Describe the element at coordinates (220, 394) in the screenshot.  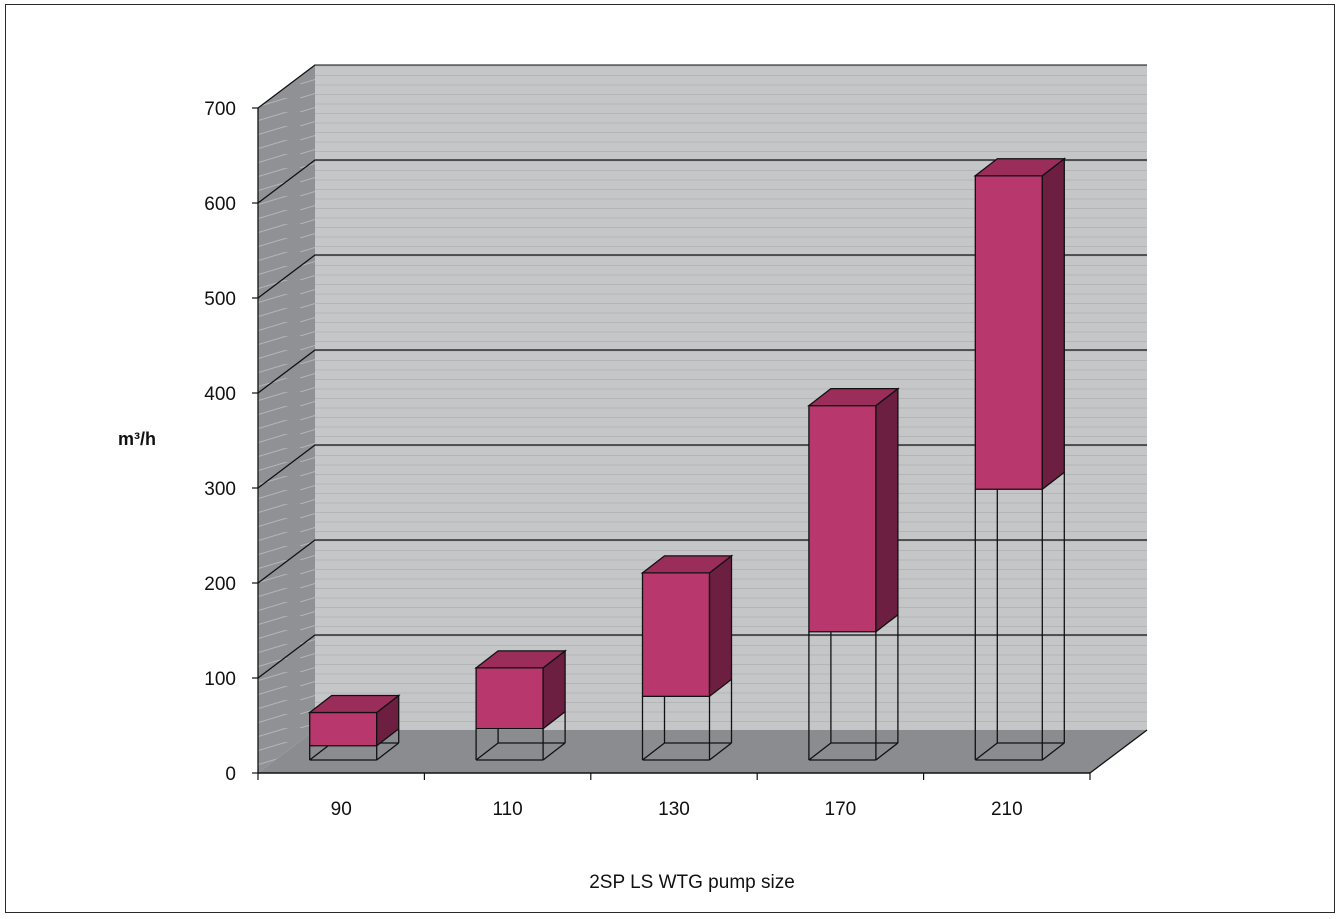
I see `y-tick-label: 400` at that location.